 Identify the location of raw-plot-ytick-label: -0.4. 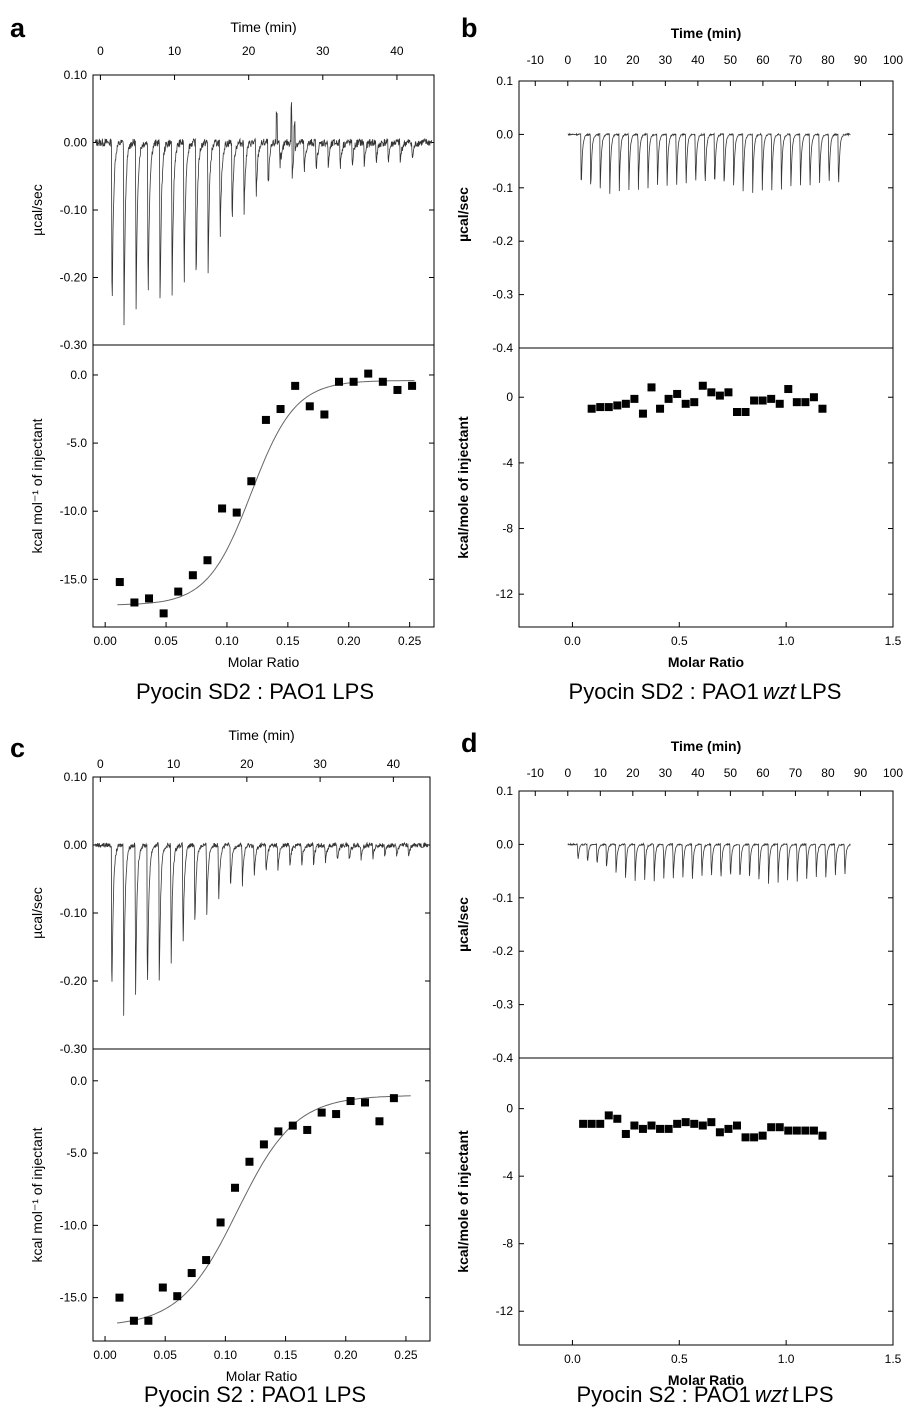
(502, 1058).